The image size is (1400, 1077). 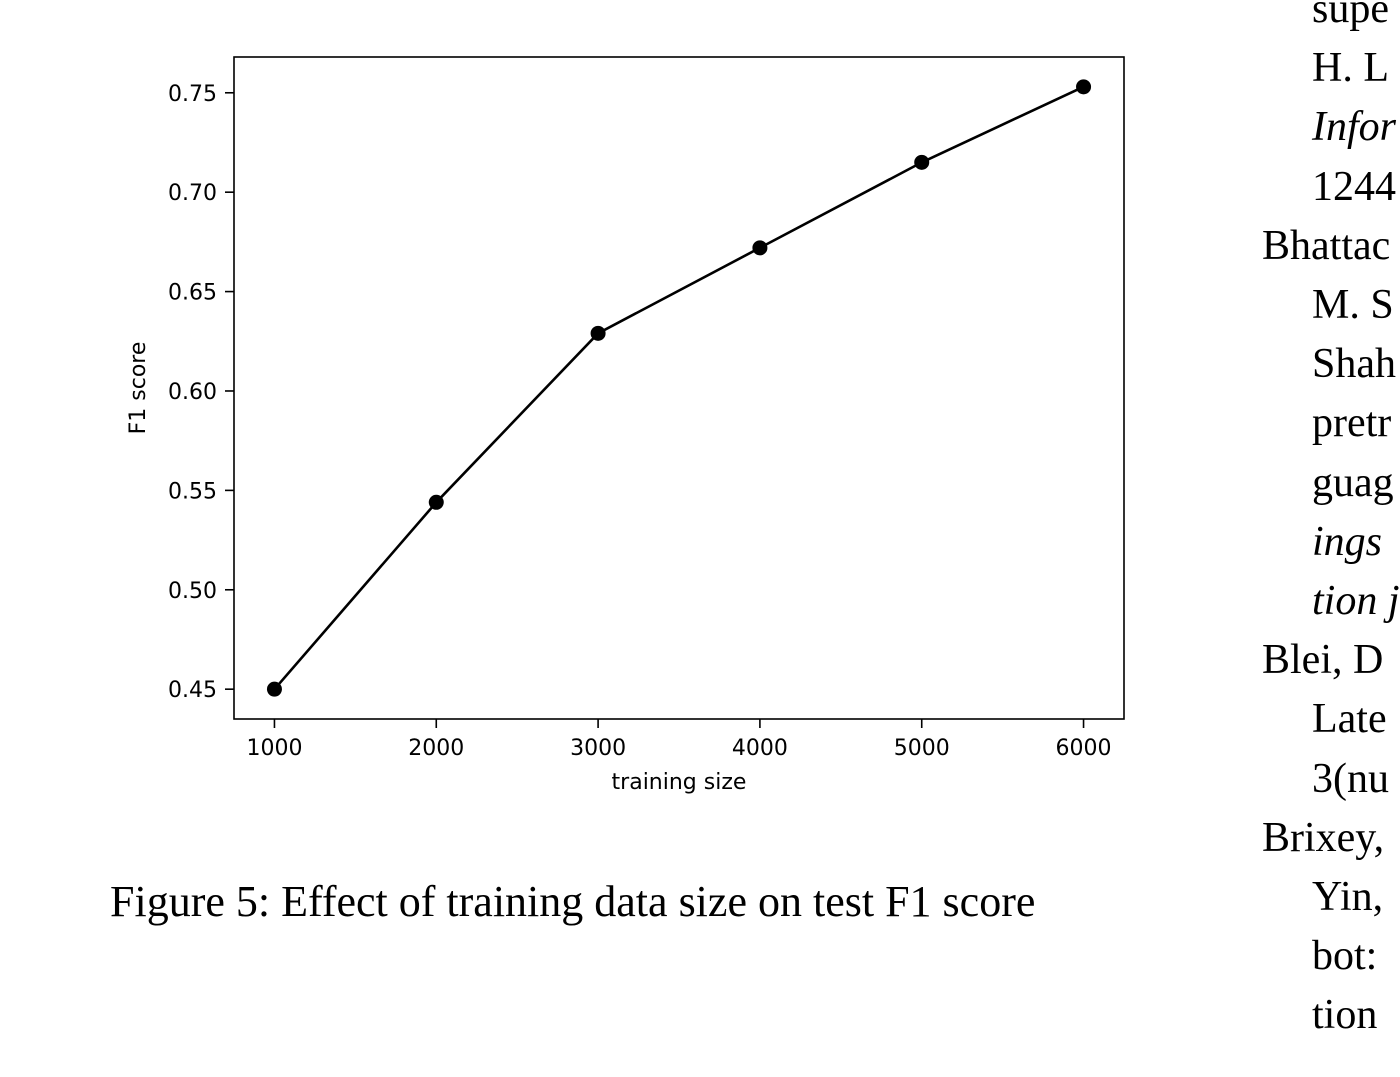 What do you see at coordinates (679, 782) in the screenshot?
I see `x-axis-label: training size` at bounding box center [679, 782].